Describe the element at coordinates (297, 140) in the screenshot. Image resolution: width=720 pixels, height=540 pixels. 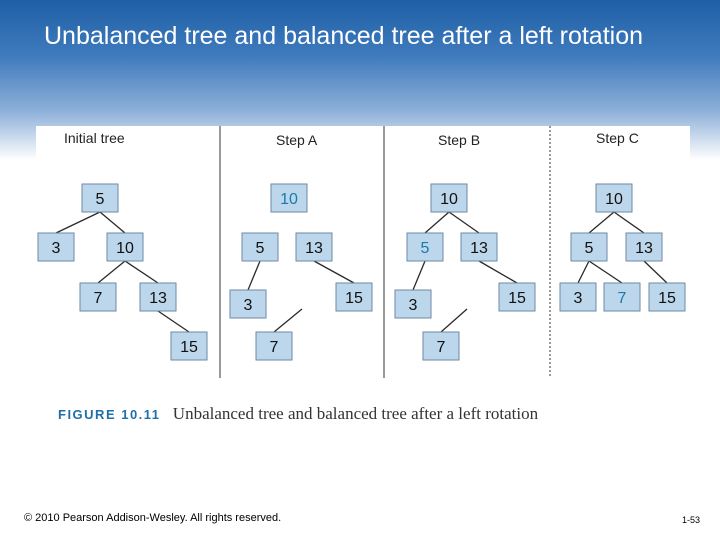
I see `panel-title: Step A` at that location.